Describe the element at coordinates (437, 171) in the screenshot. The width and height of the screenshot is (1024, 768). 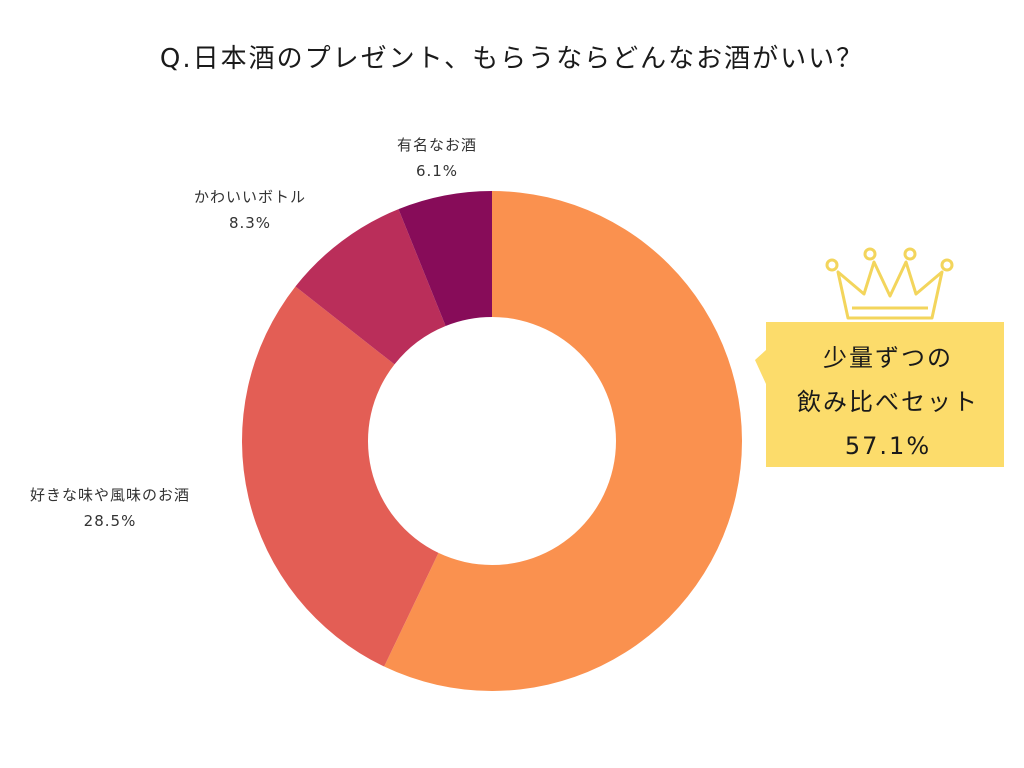
I see `slice-value-3: 6.1%` at that location.